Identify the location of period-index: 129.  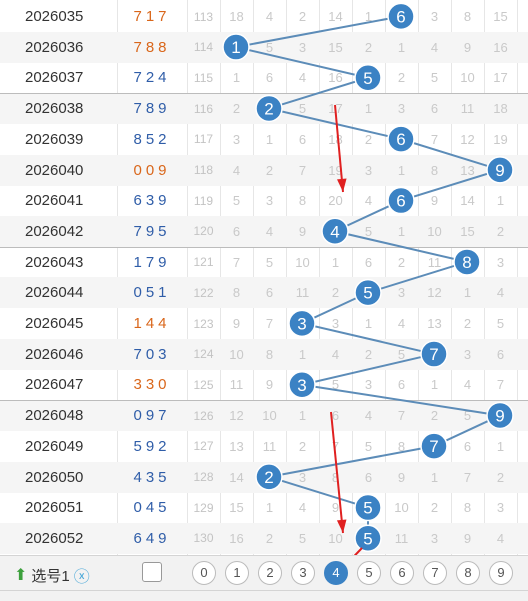
(203, 507).